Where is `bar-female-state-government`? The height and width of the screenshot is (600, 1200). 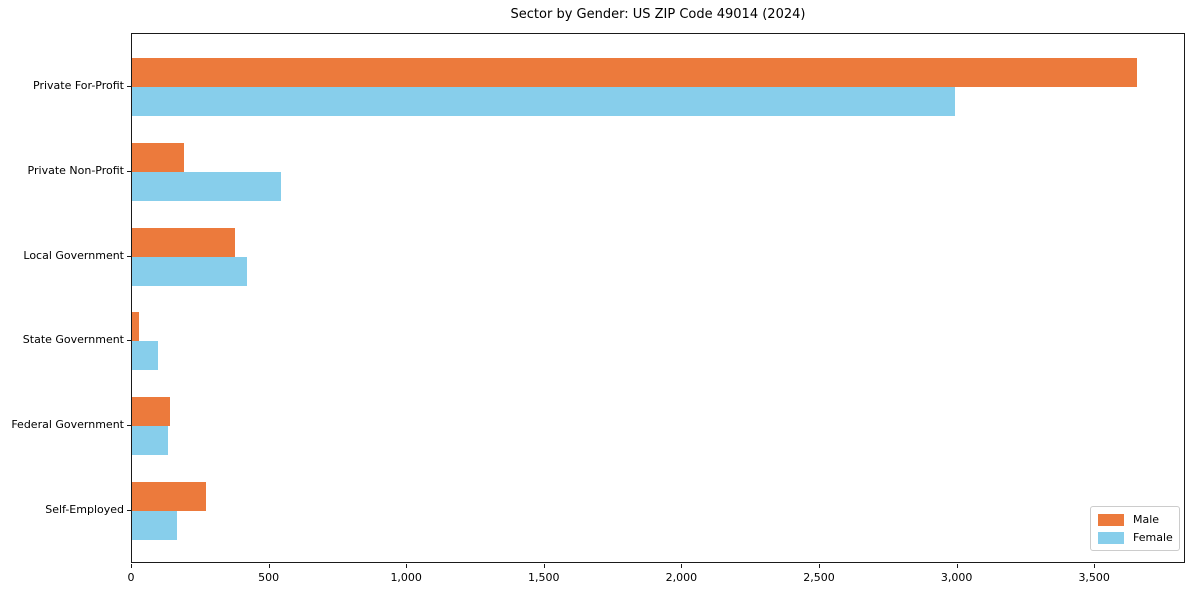
bar-female-state-government is located at coordinates (145, 356).